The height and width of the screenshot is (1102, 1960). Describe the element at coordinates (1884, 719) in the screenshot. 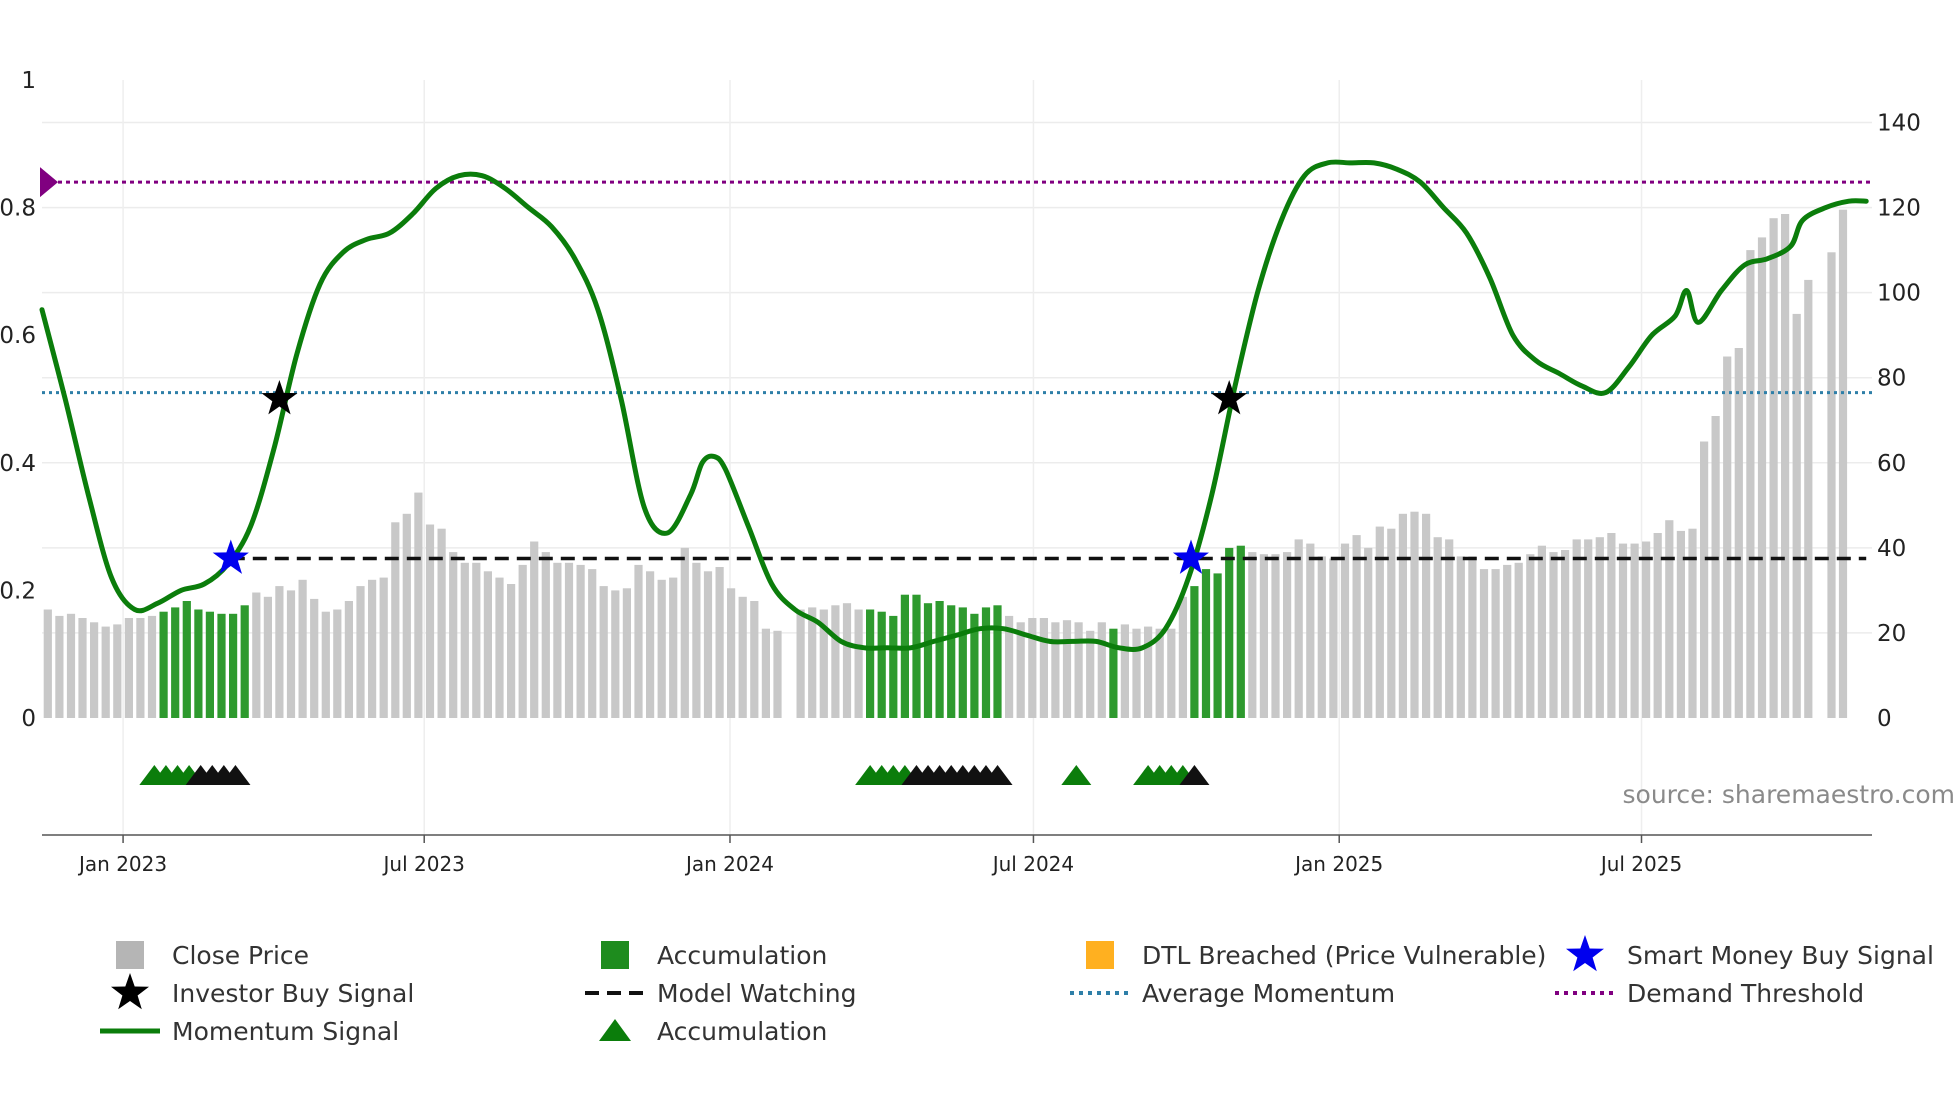

I see `right-tick-label: 0` at that location.